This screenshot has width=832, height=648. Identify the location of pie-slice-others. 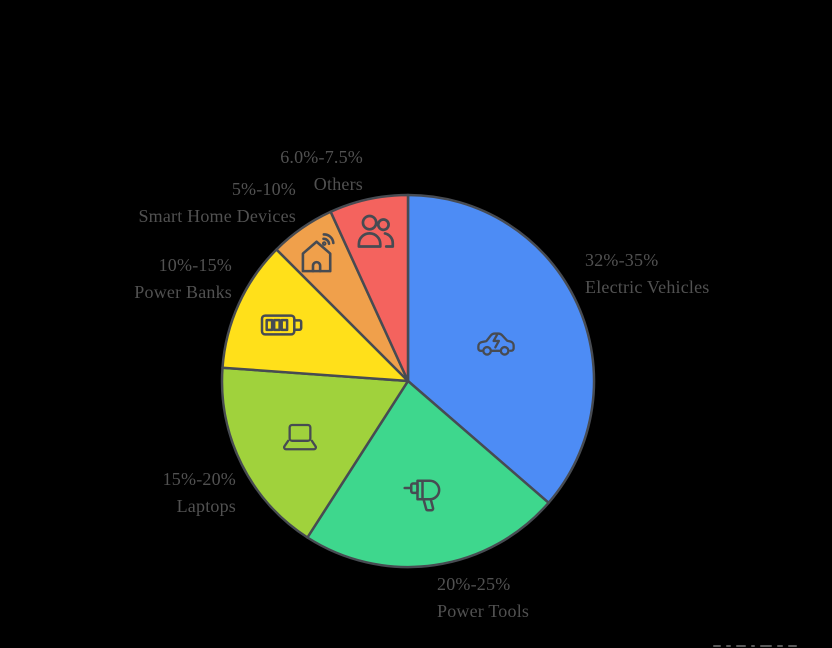
(369, 288).